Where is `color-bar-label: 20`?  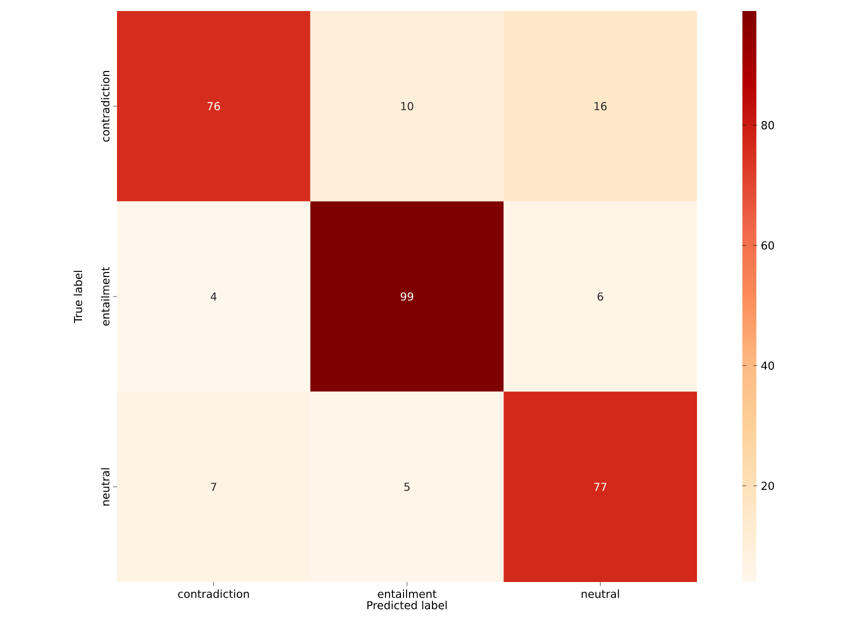
color-bar-label: 20 is located at coordinates (768, 486).